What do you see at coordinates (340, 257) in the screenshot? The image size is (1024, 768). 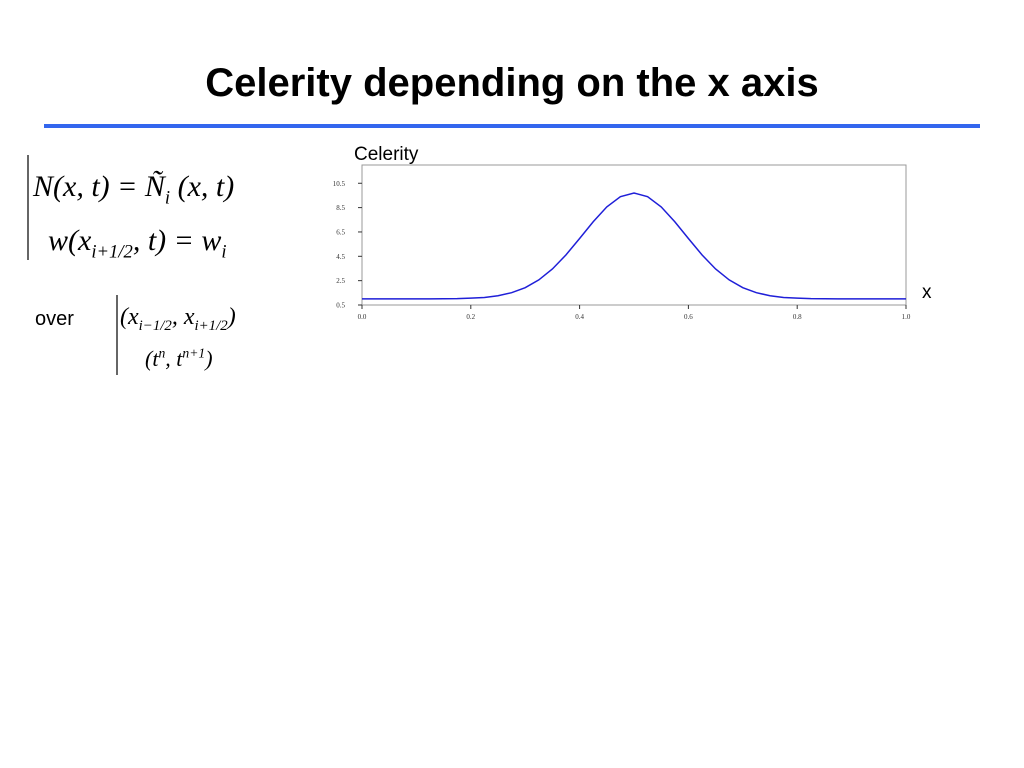 I see `y-tick-label: 4.5` at bounding box center [340, 257].